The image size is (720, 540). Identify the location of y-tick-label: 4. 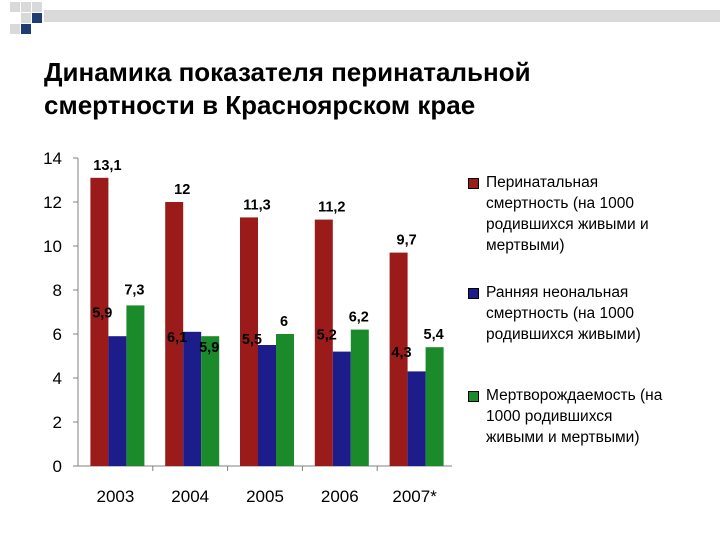
(57, 378).